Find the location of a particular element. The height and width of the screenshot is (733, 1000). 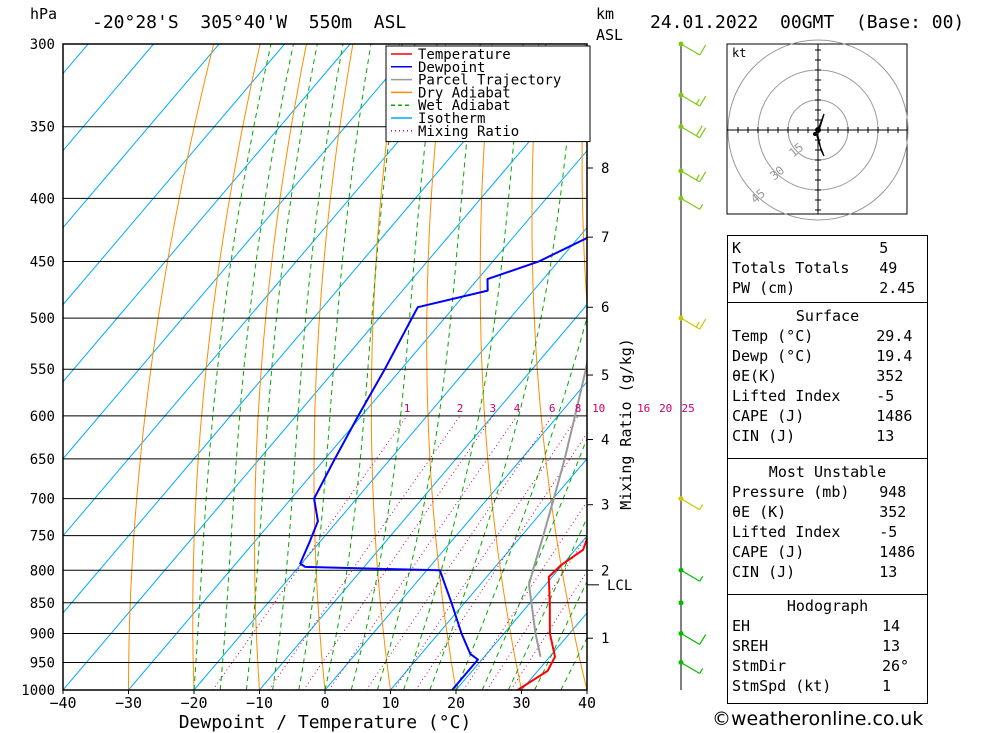

footer-credit: ©weatheronline.co.uk is located at coordinates (817, 719).